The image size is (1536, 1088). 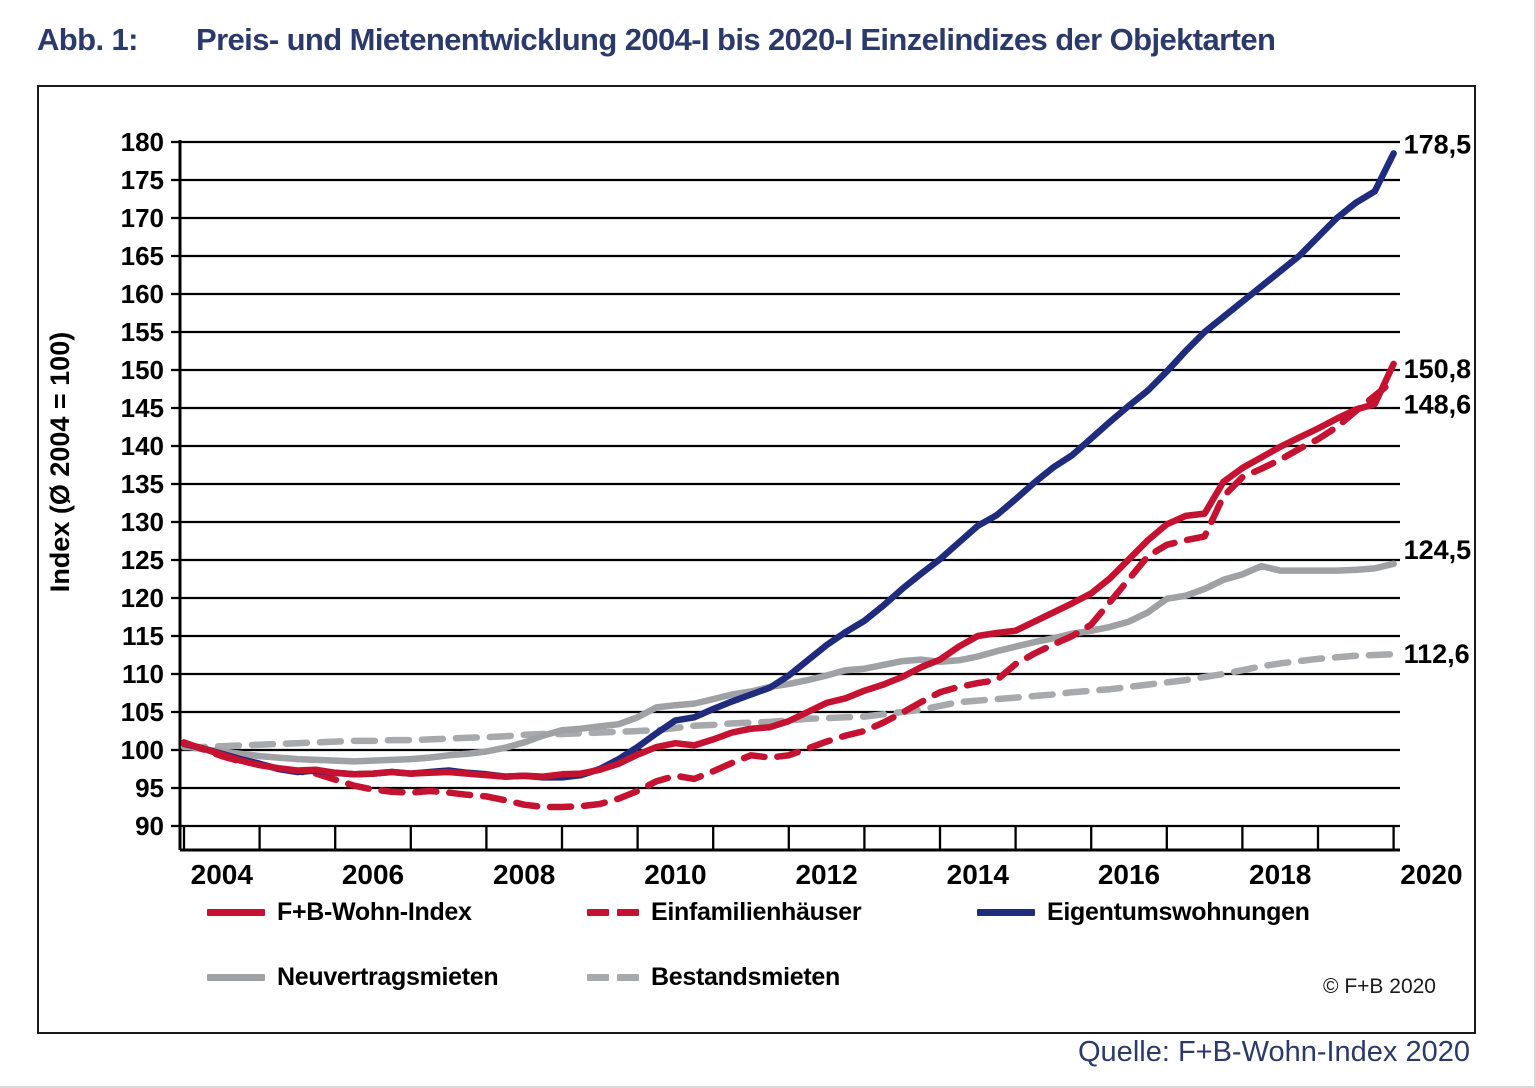 What do you see at coordinates (87, 39) in the screenshot?
I see `figure-number: Abb. 1:` at bounding box center [87, 39].